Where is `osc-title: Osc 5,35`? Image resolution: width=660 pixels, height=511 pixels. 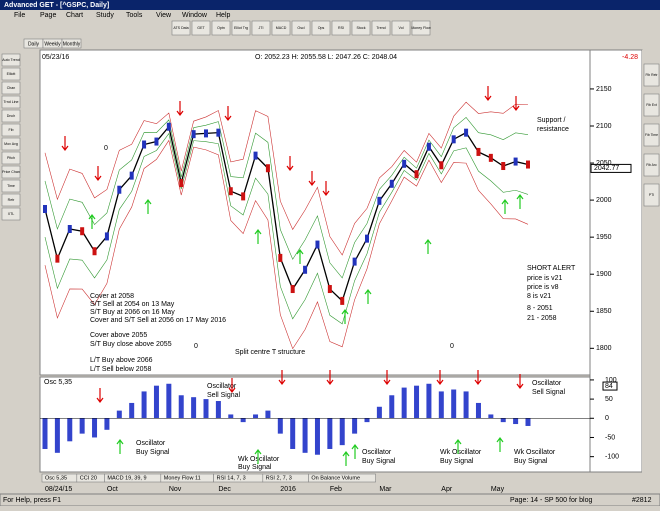
osc-title: Osc 5,35 is located at coordinates (58, 382).